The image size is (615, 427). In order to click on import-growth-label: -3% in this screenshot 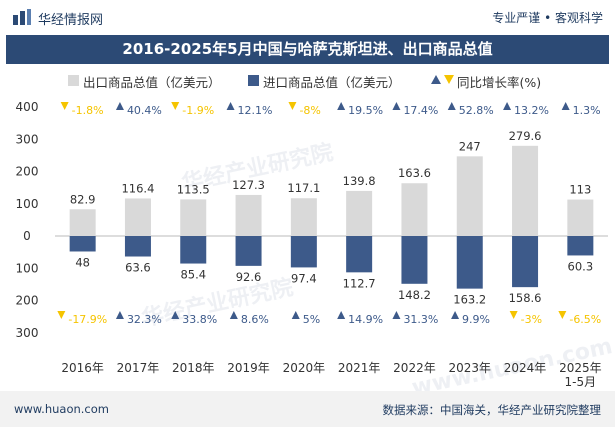, I will do `click(531, 319)`.